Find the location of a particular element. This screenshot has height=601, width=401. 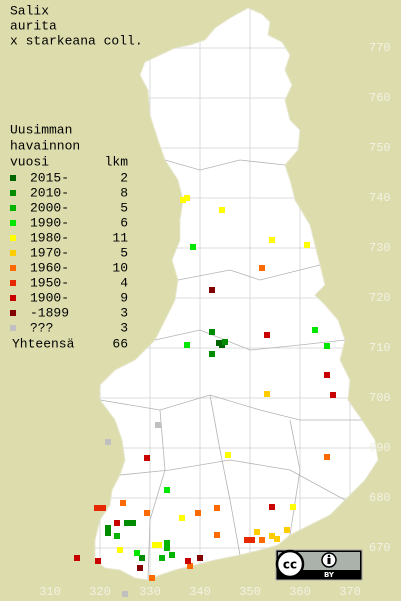

legend-count: 11 is located at coordinates (120, 237).